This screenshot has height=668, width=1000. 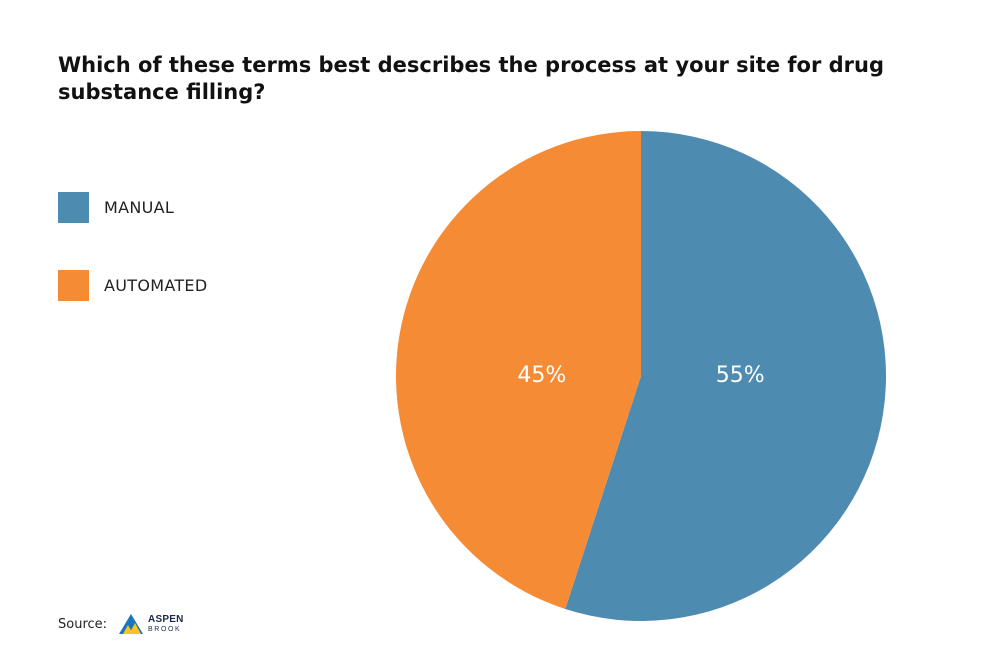 I want to click on legend-item-manual: MANUAL, so click(x=116, y=207).